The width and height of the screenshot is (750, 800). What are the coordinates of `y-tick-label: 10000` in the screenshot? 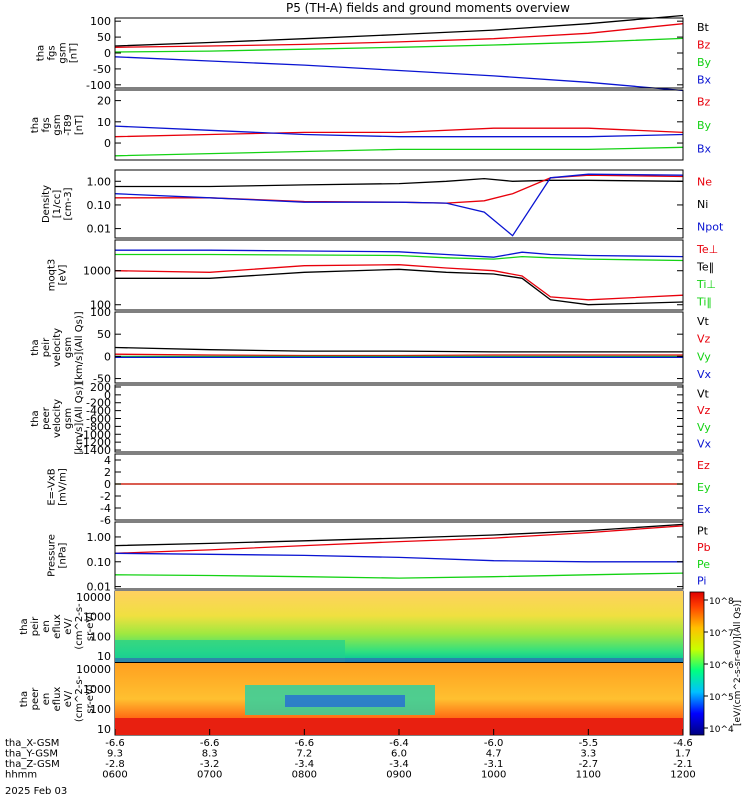 It's located at (93, 597).